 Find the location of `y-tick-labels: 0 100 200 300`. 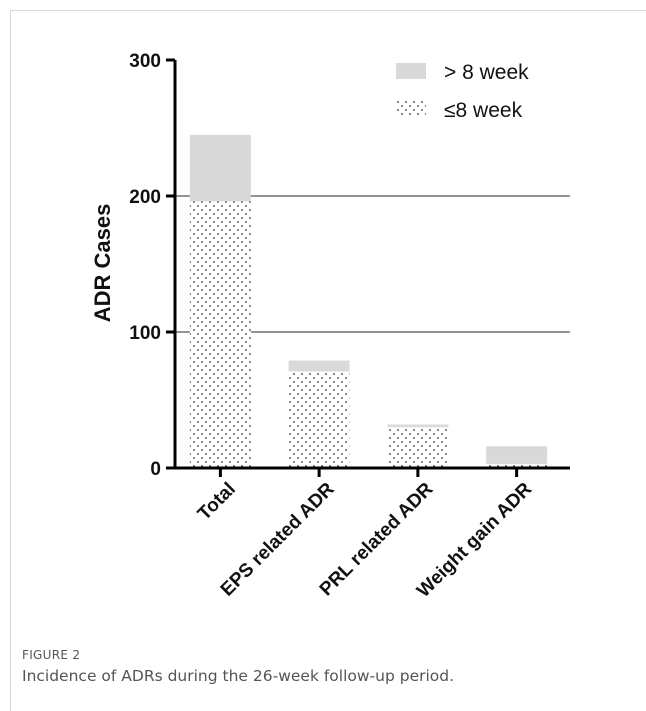

y-tick-labels: 0 100 200 300 is located at coordinates (145, 265).